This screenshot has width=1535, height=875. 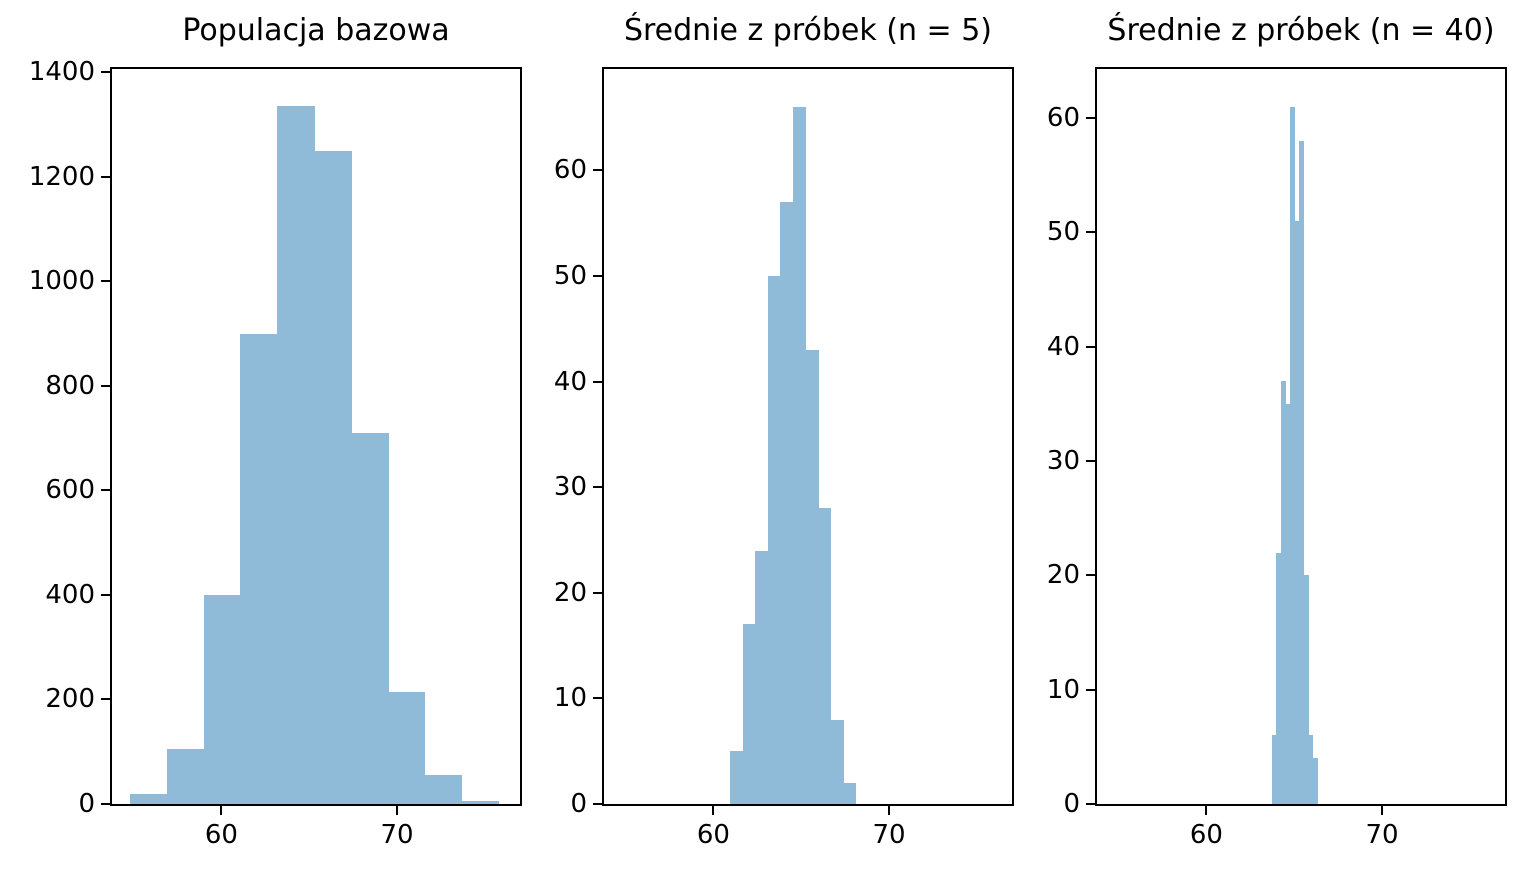 What do you see at coordinates (70, 594) in the screenshot?
I see `y-tick-label: 400` at bounding box center [70, 594].